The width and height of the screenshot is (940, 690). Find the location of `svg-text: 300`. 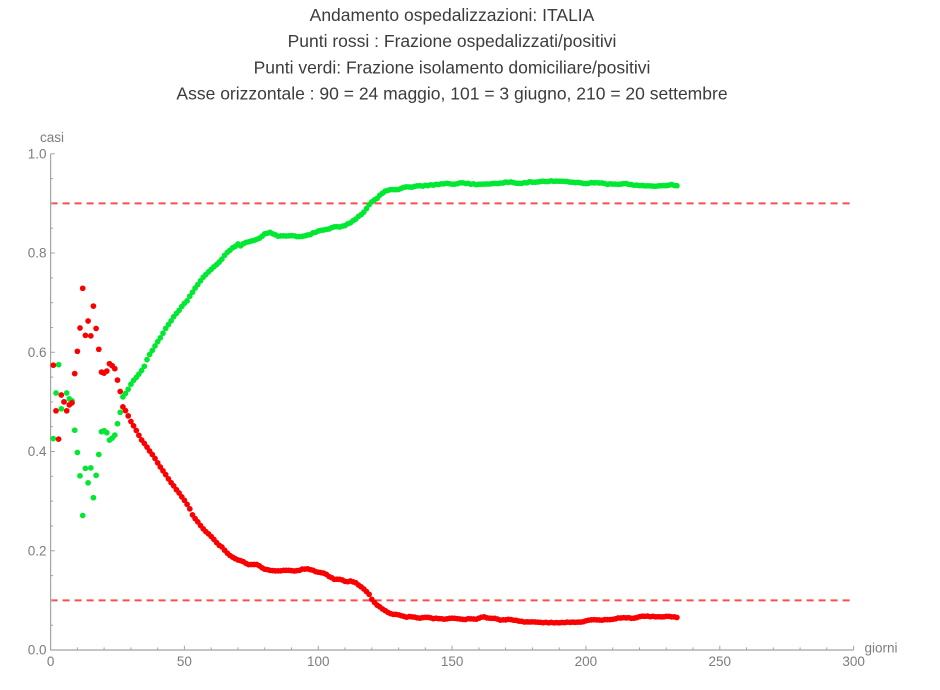

svg-text: 300 is located at coordinates (853, 661).